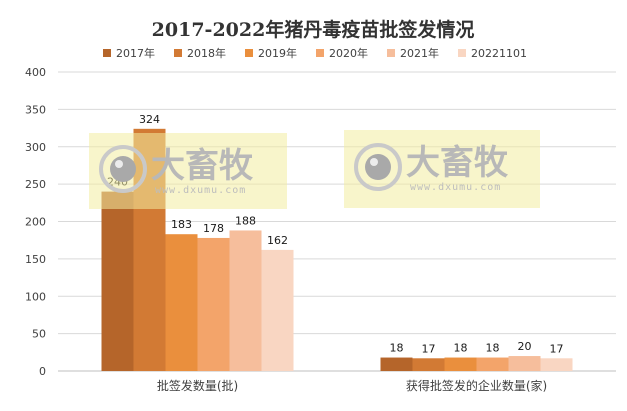  I want to click on y-tick-label: 100, so click(35, 296).